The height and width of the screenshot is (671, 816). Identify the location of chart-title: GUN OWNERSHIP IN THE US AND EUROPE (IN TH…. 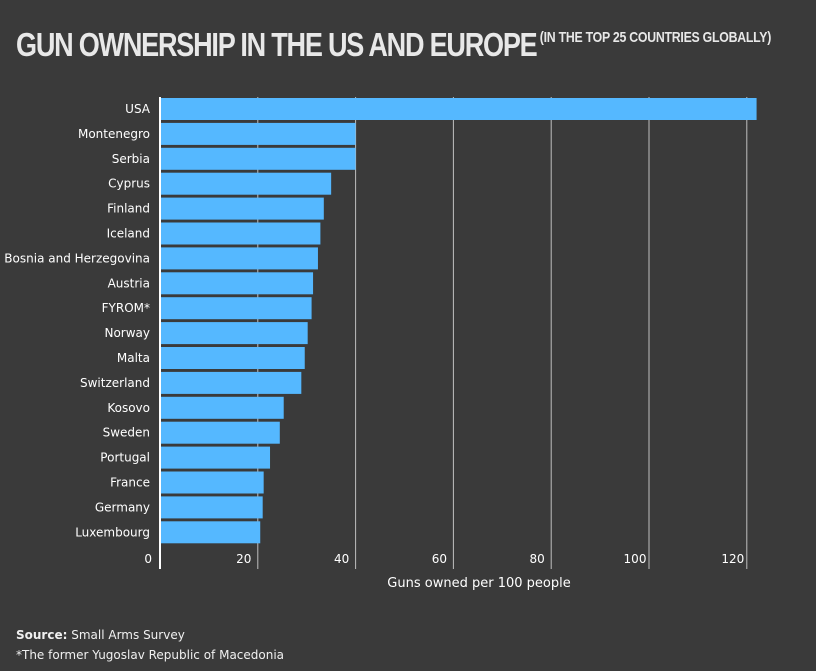
(393, 45).